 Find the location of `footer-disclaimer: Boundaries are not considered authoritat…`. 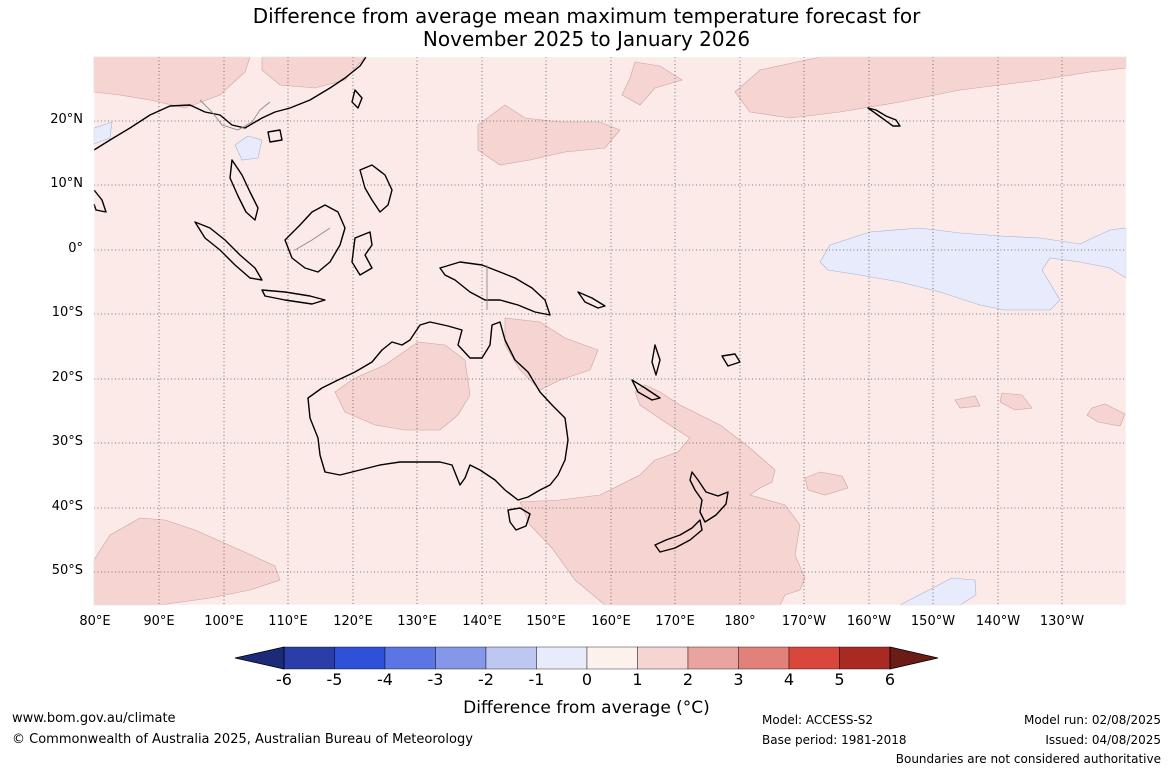

footer-disclaimer: Boundaries are not considered authoritat… is located at coordinates (1028, 759).